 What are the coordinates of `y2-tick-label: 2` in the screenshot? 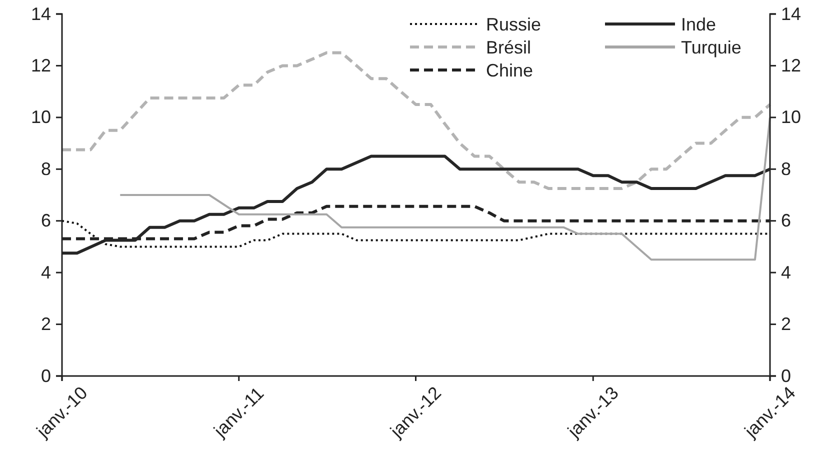 It's located at (786, 324).